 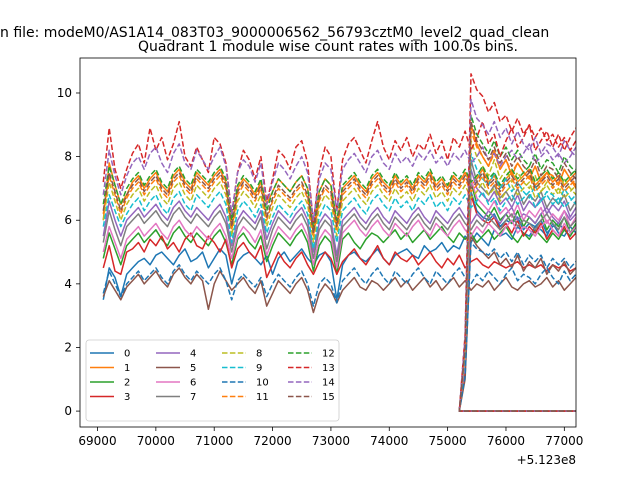 I want to click on legend-label-4: 4, so click(x=193, y=354).